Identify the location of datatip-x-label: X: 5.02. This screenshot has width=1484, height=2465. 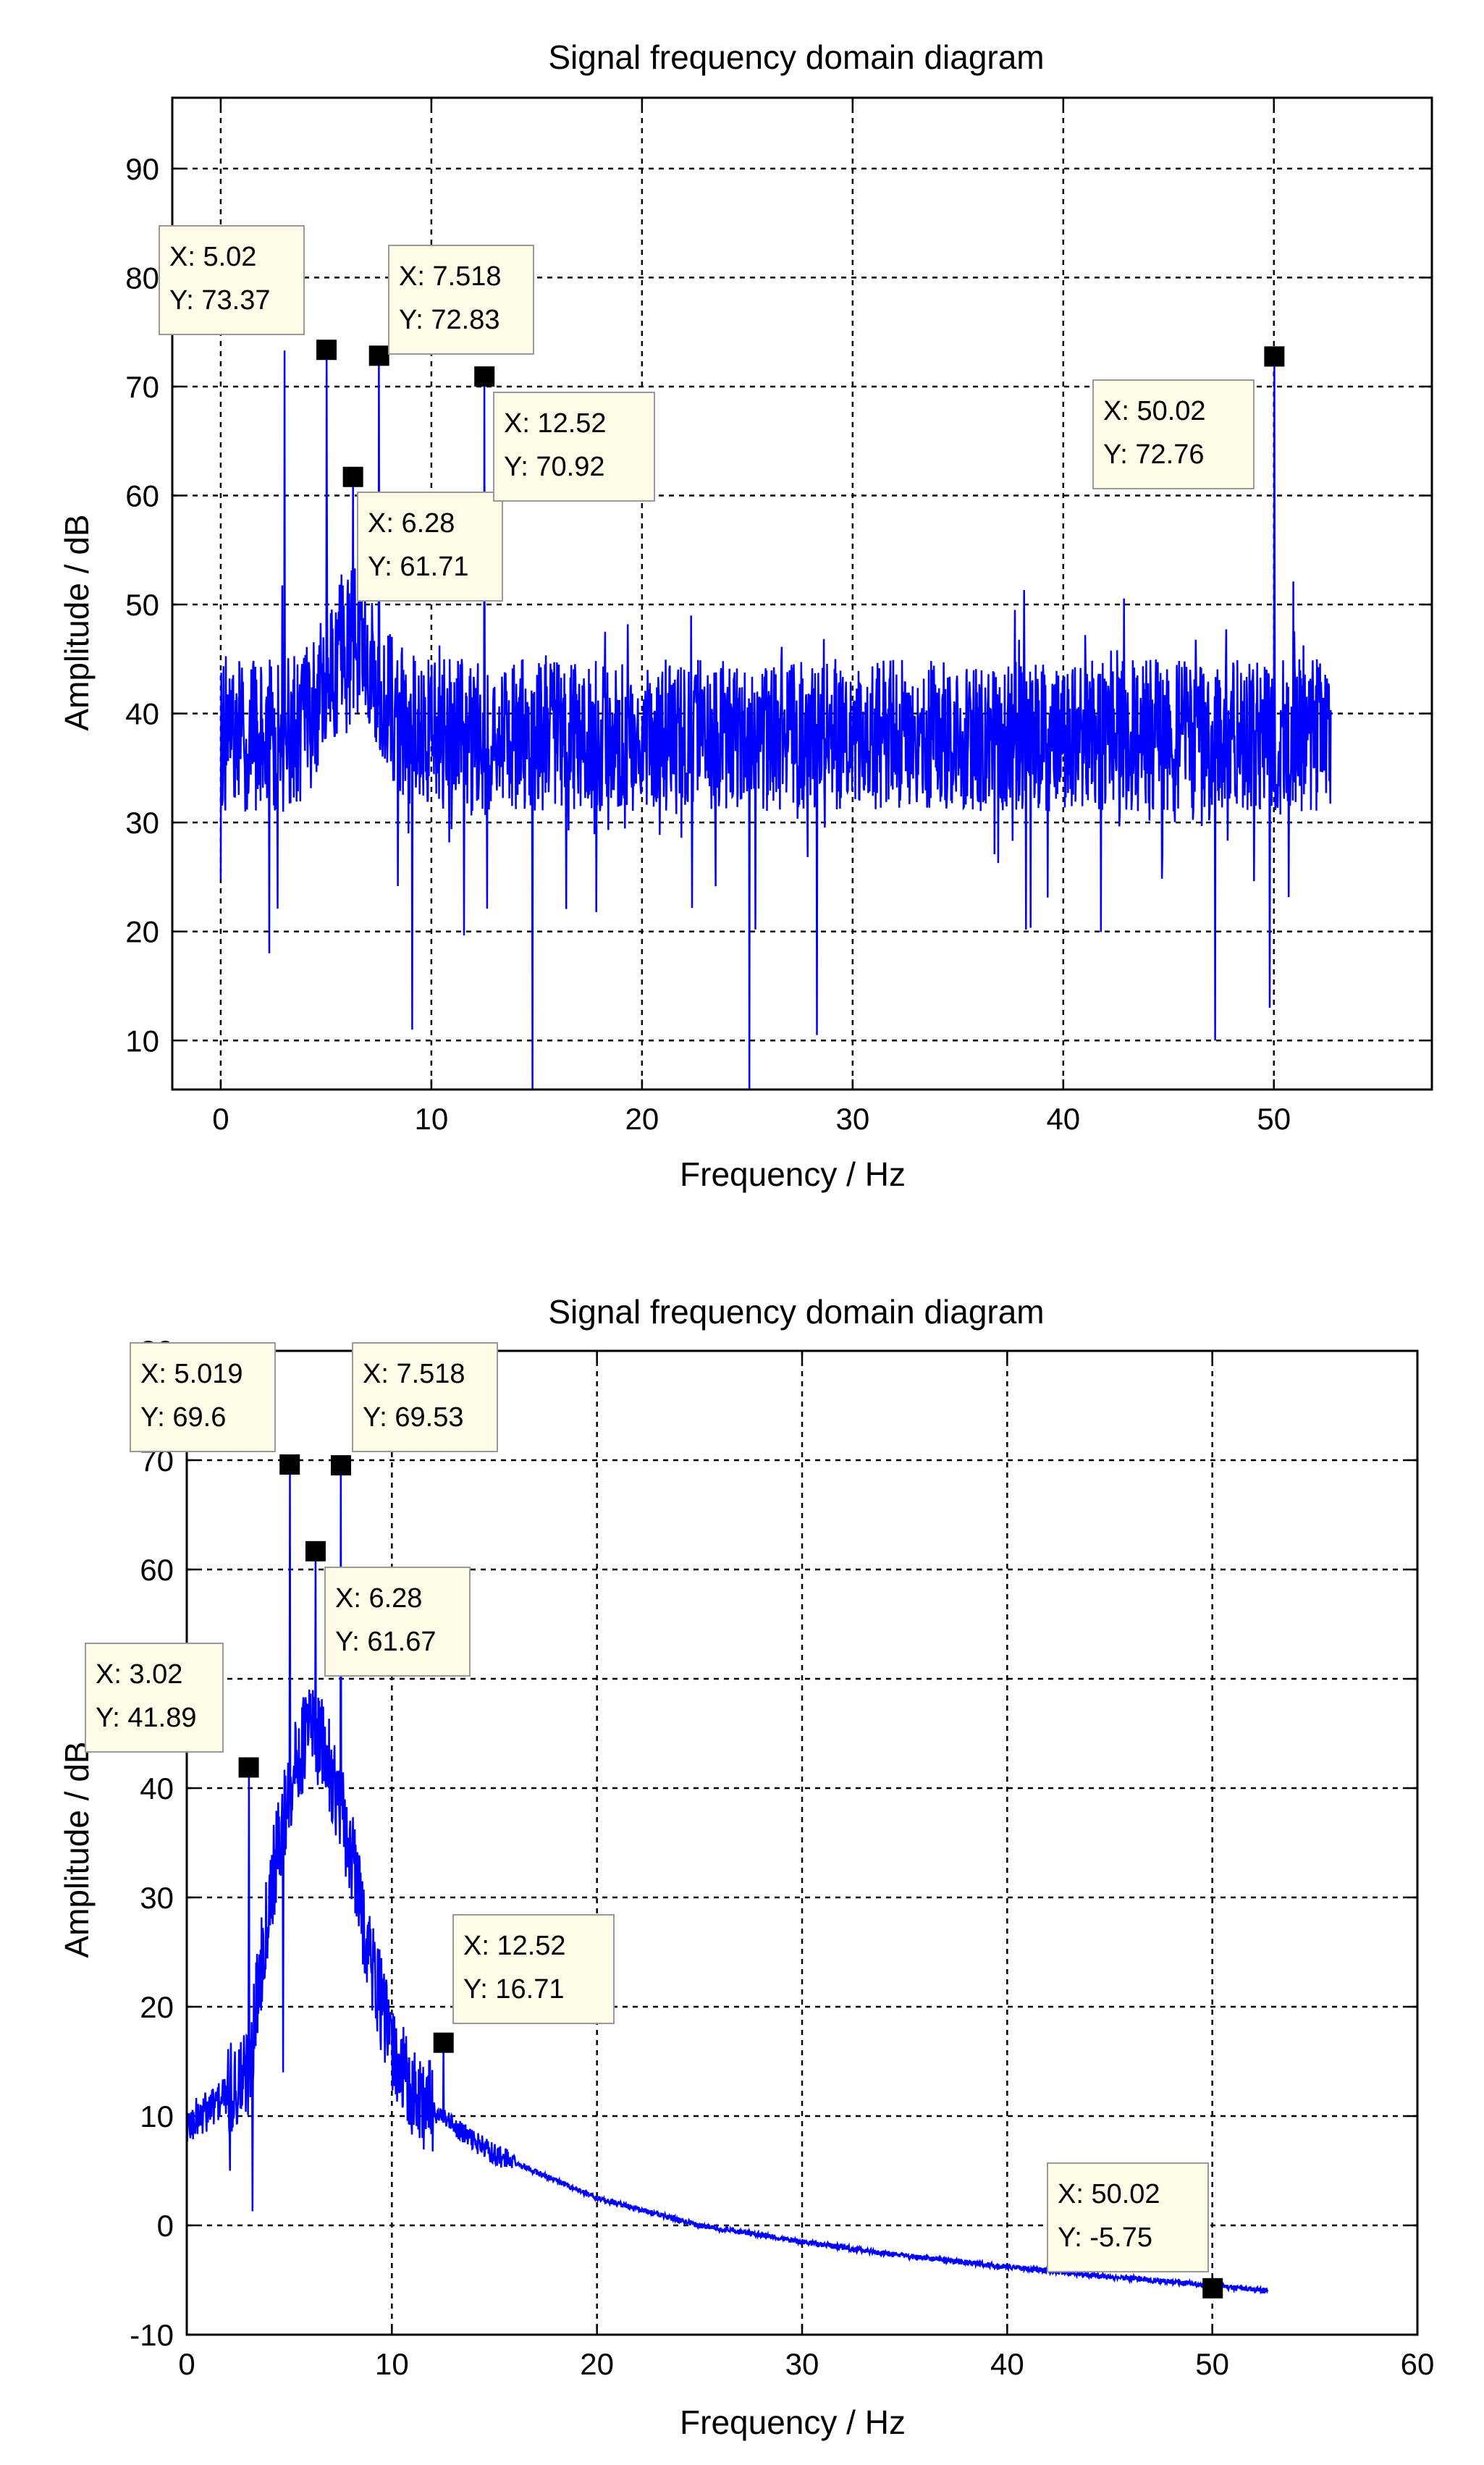
(212, 257).